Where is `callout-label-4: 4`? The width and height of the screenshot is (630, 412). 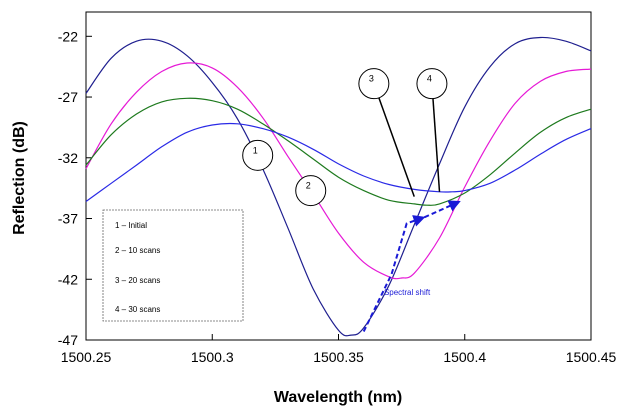 callout-label-4: 4 is located at coordinates (429, 79).